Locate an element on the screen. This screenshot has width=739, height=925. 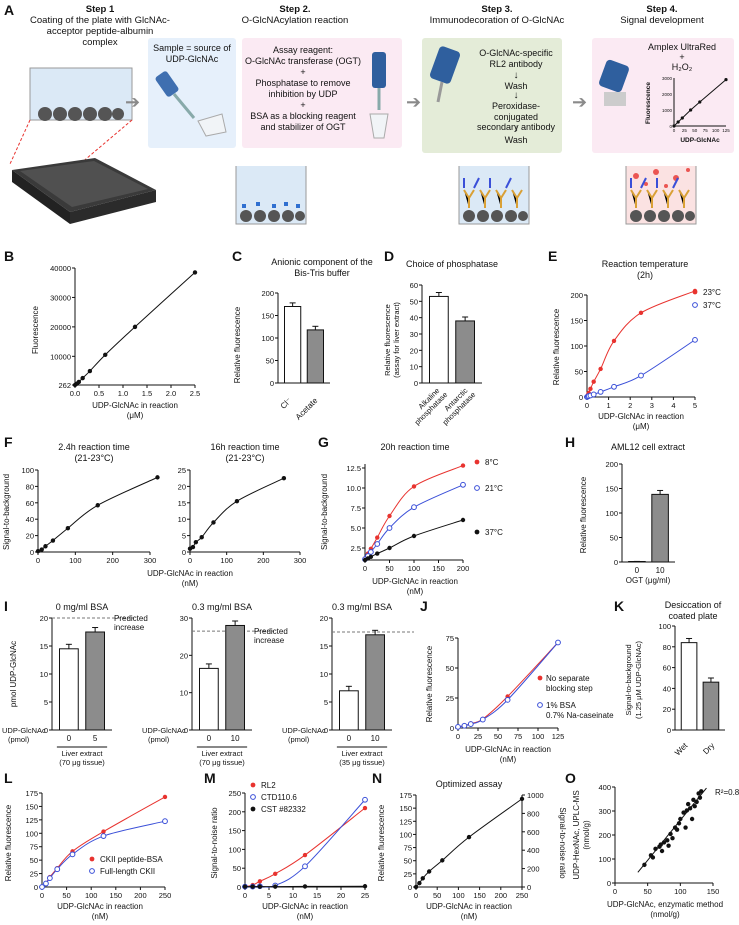
e-ylabel: Relative fluorescence is located at coordinates (556, 346).